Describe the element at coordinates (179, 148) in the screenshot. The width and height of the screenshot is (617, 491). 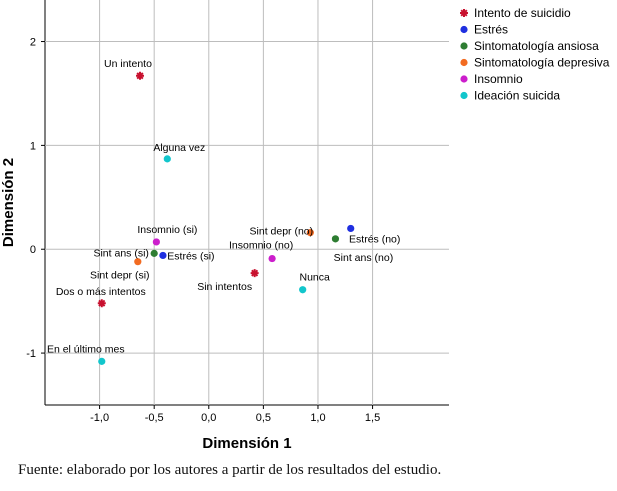
I see `point-label: Alguna vez` at that location.